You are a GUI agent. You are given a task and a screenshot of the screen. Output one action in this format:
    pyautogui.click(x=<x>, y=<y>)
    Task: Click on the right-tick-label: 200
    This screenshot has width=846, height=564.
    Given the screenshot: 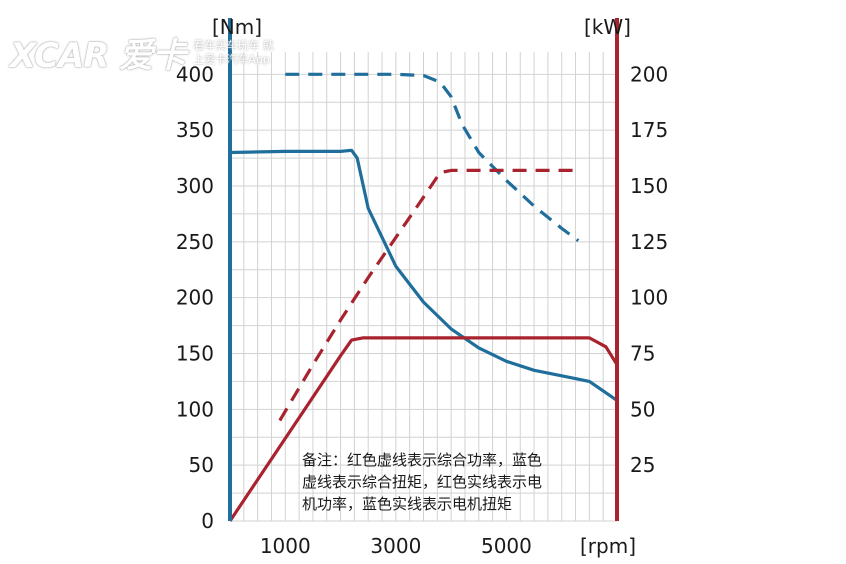 What is the action you would take?
    pyautogui.click(x=649, y=74)
    